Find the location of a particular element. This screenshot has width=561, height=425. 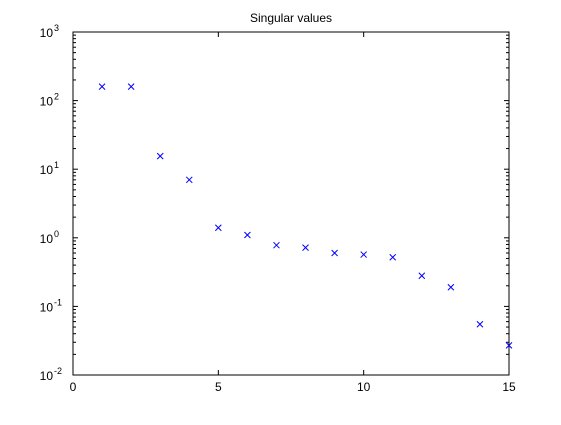

y-tick-label-exponent: -2 is located at coordinates (58, 371).